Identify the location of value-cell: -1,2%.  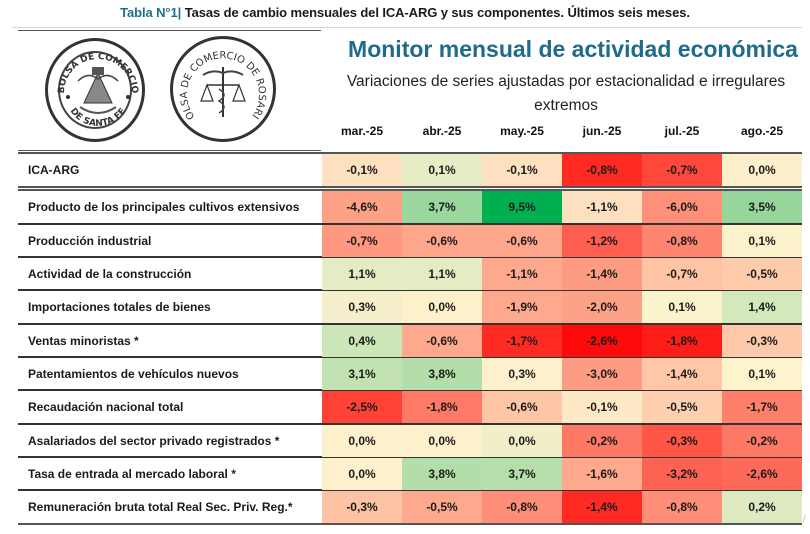
(602, 241).